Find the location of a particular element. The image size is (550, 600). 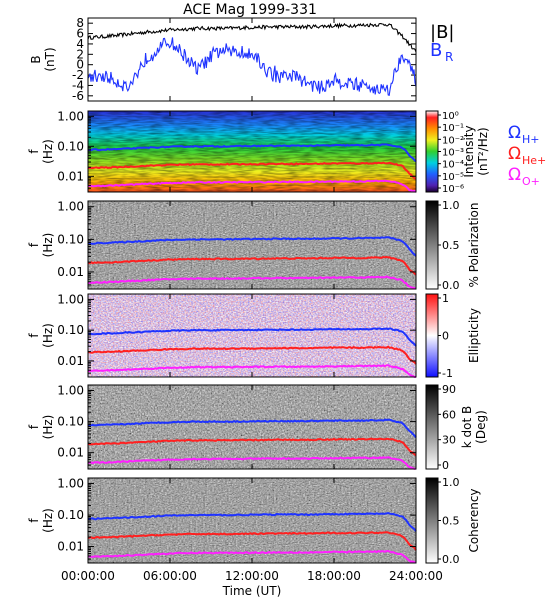

spectrogram-texture-blue is located at coordinates (252, 335).